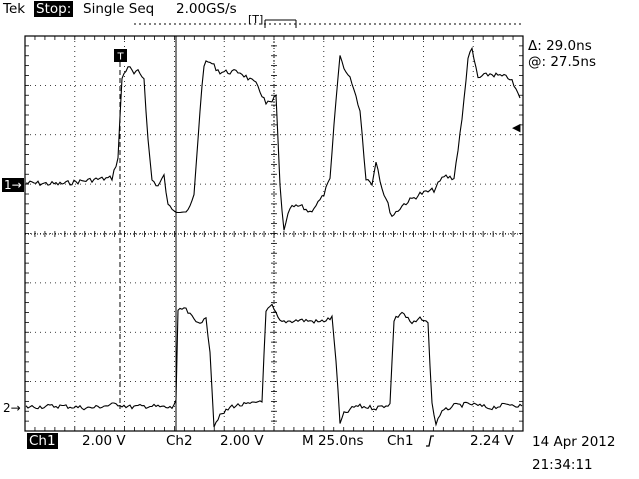 The height and width of the screenshot is (479, 639). What do you see at coordinates (242, 441) in the screenshot?
I see `ch2-scale: 2.00 V` at bounding box center [242, 441].